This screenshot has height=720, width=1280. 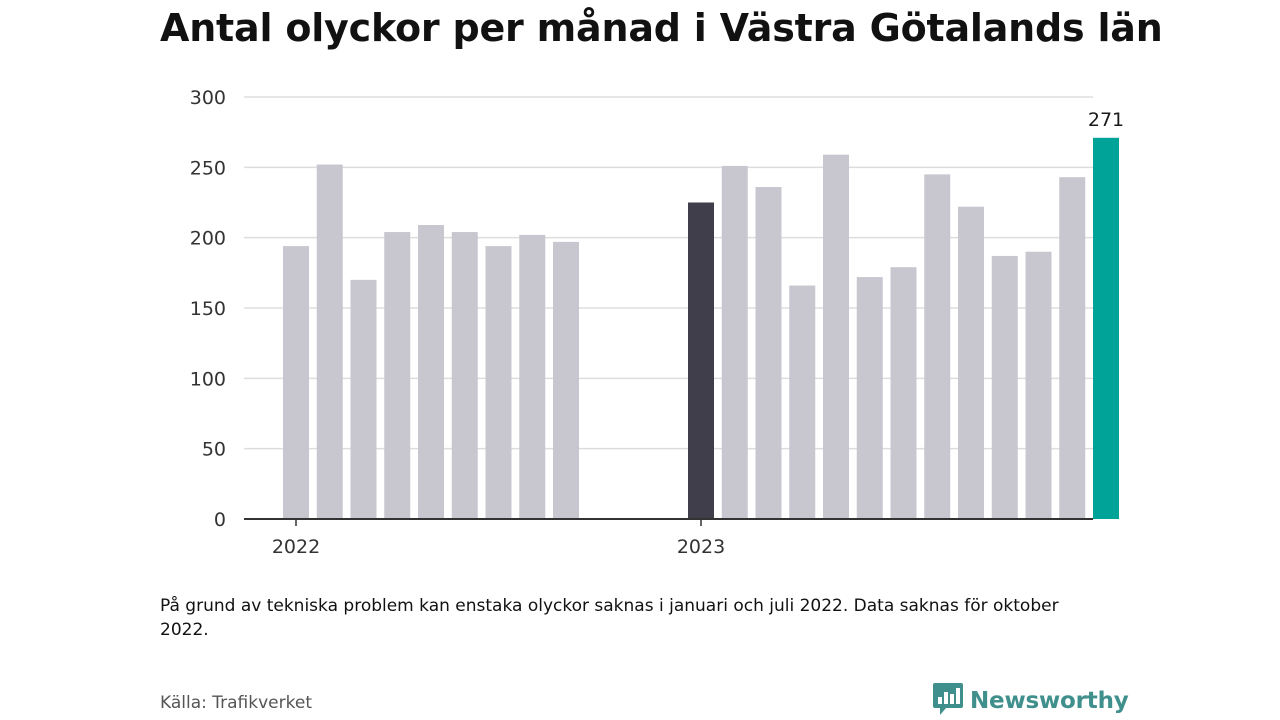 I want to click on source-credit: Källa: Trafikverket, so click(x=236, y=703).